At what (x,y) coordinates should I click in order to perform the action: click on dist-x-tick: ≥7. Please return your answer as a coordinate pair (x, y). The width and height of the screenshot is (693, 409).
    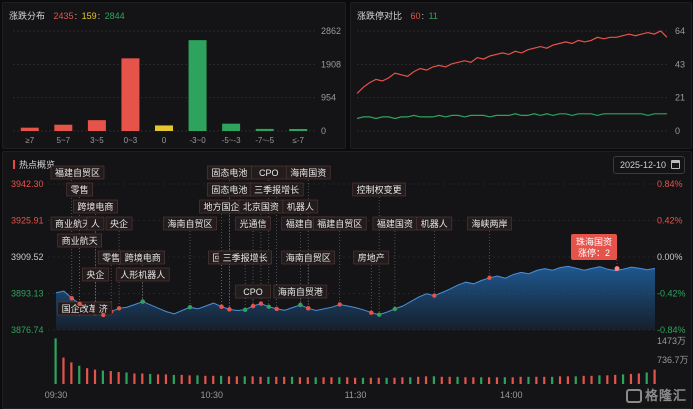
    Looking at the image, I should click on (29, 140).